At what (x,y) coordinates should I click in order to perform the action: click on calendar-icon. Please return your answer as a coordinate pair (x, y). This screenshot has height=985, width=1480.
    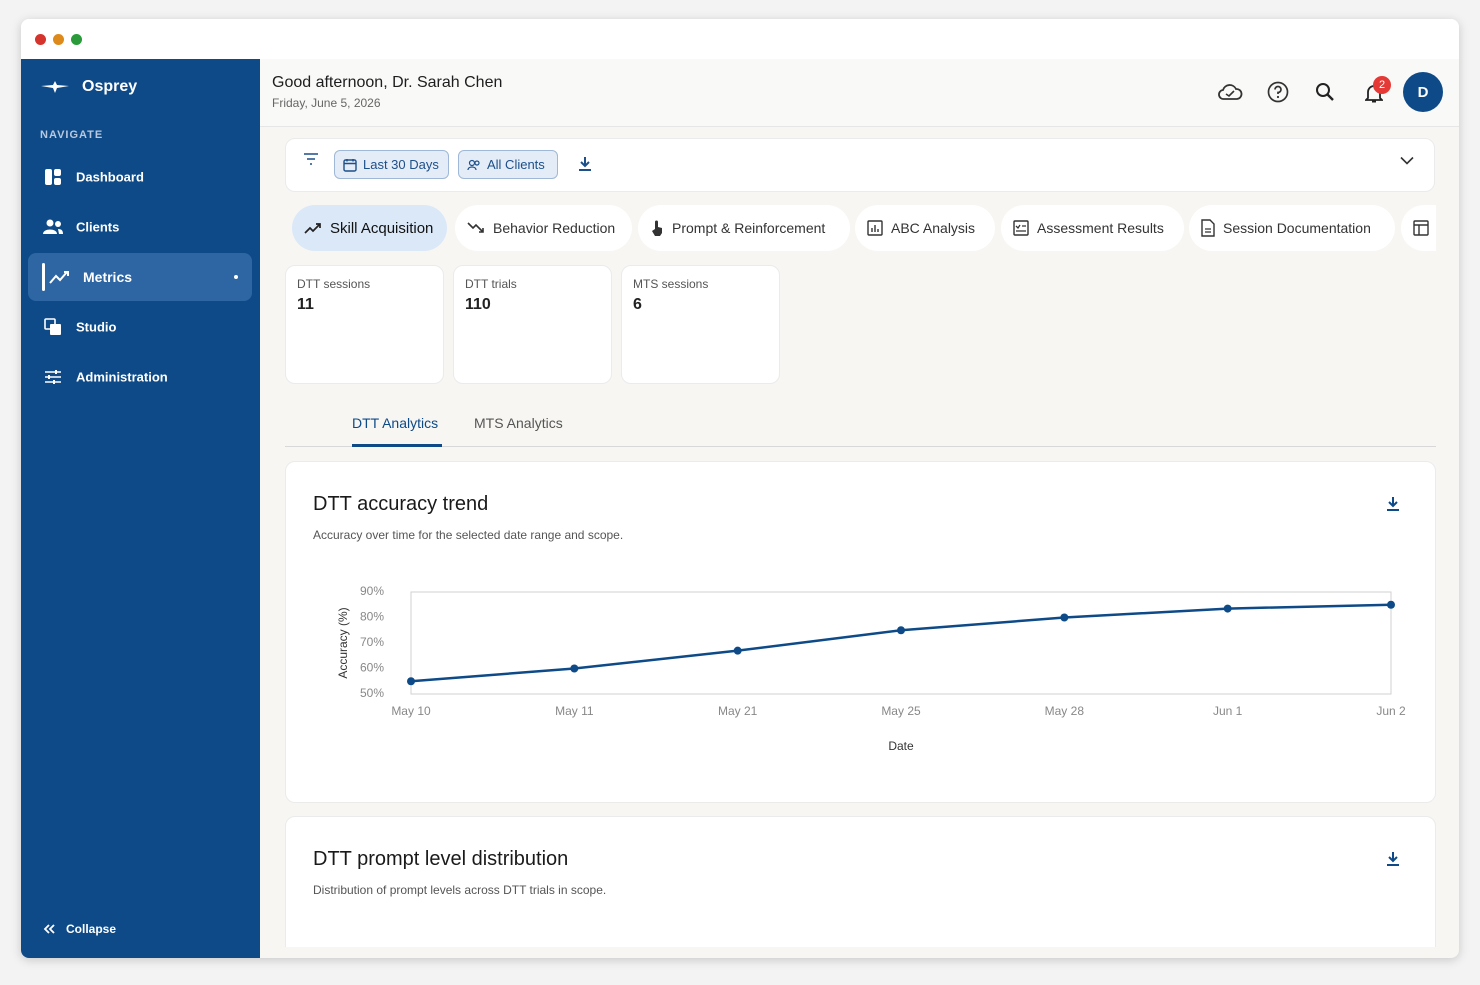
    Looking at the image, I should click on (350, 165).